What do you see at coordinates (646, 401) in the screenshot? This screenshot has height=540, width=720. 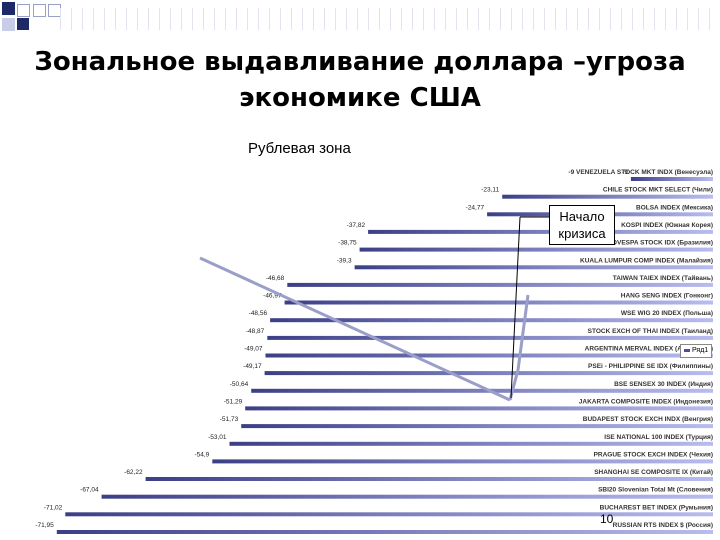 I see `category-label: JAKARTA COMPOSITE INDEX (Индонезия)` at bounding box center [646, 401].